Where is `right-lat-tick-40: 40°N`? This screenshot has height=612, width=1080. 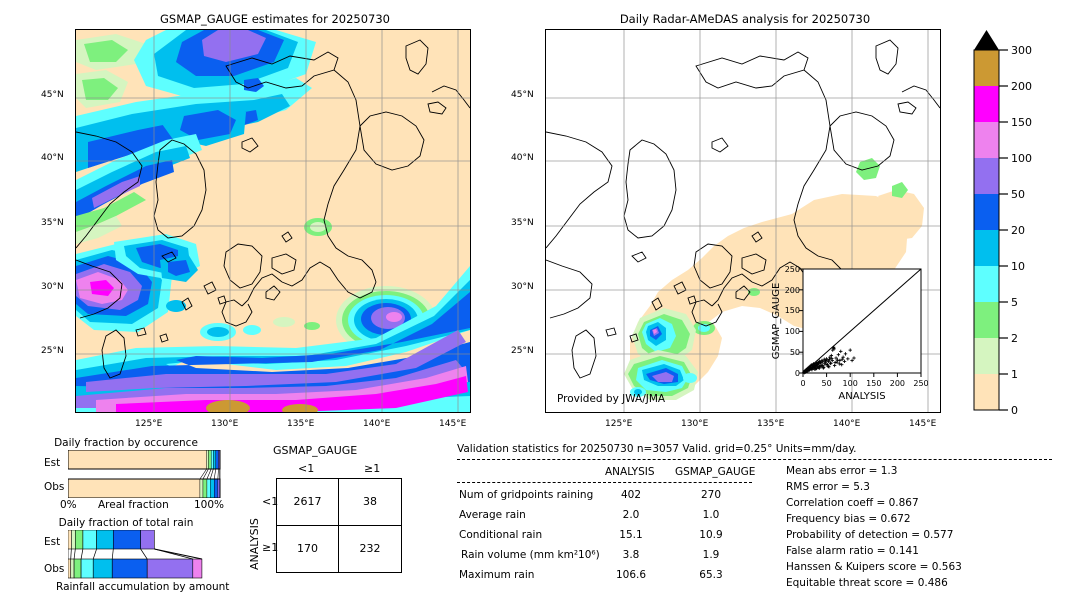 right-lat-tick-40: 40°N is located at coordinates (522, 158).